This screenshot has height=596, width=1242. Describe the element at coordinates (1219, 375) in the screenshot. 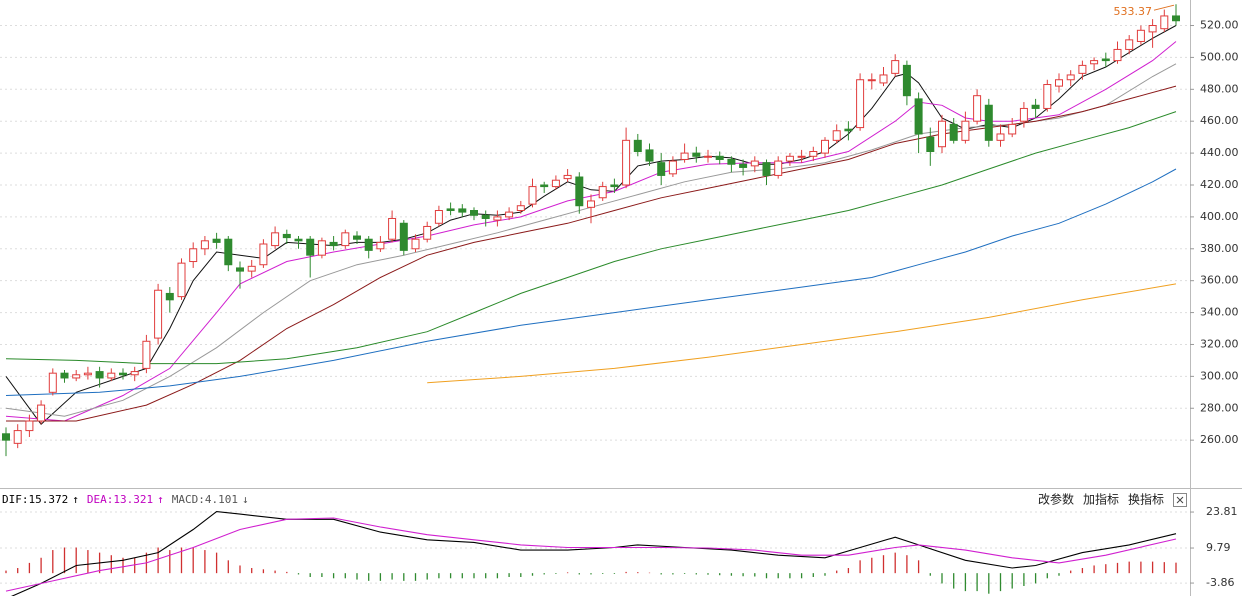

I see `y-tick-label: 300.00` at that location.